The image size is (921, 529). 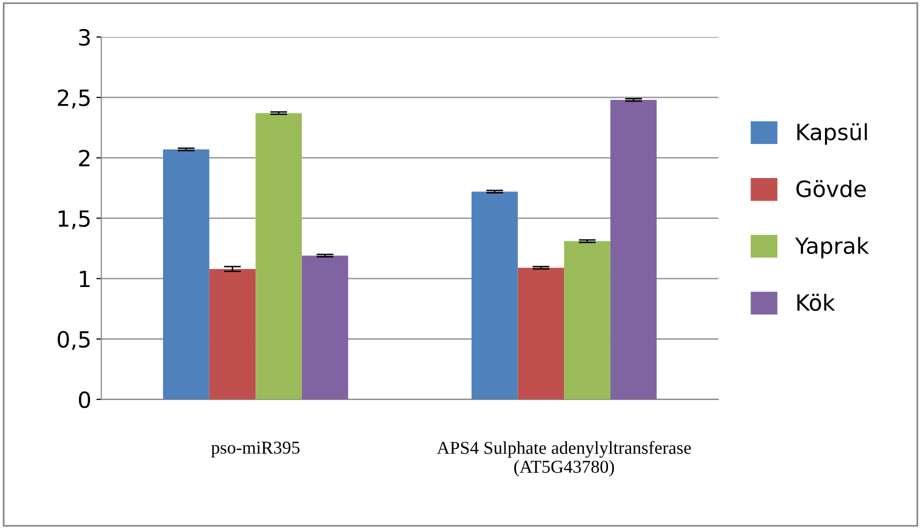 I want to click on y-tick-label: 2,5, so click(x=74, y=98).